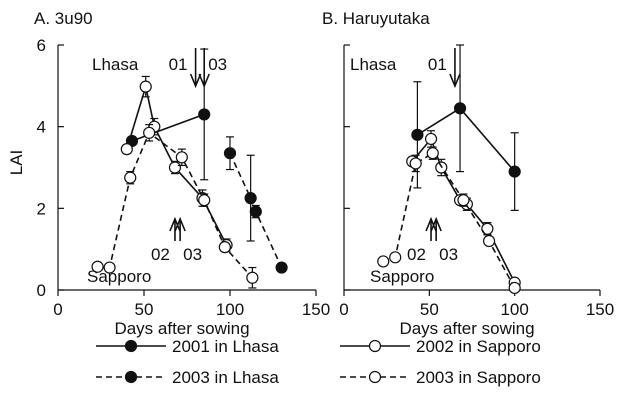 Image resolution: width=620 pixels, height=414 pixels. I want to click on panel-a-y-tick-label: 6, so click(41, 45).